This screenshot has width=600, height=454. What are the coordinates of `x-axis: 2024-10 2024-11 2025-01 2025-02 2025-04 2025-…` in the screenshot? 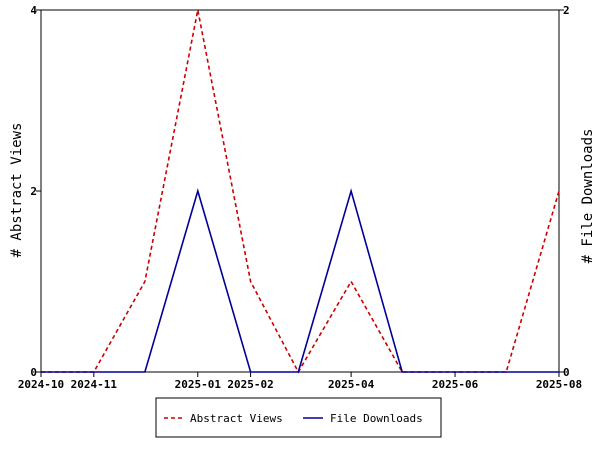 It's located at (300, 381).